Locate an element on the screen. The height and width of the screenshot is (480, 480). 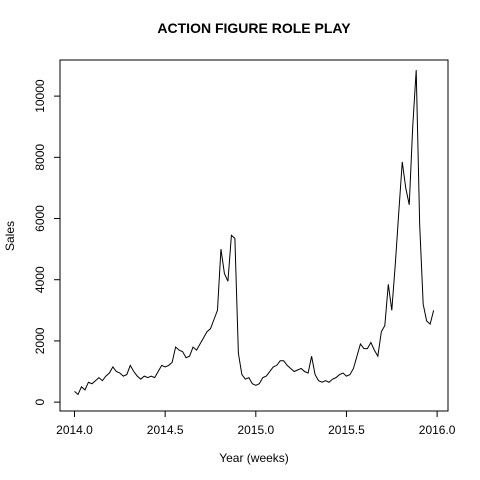
y-tick-label: 8000 is located at coordinates (40, 157).